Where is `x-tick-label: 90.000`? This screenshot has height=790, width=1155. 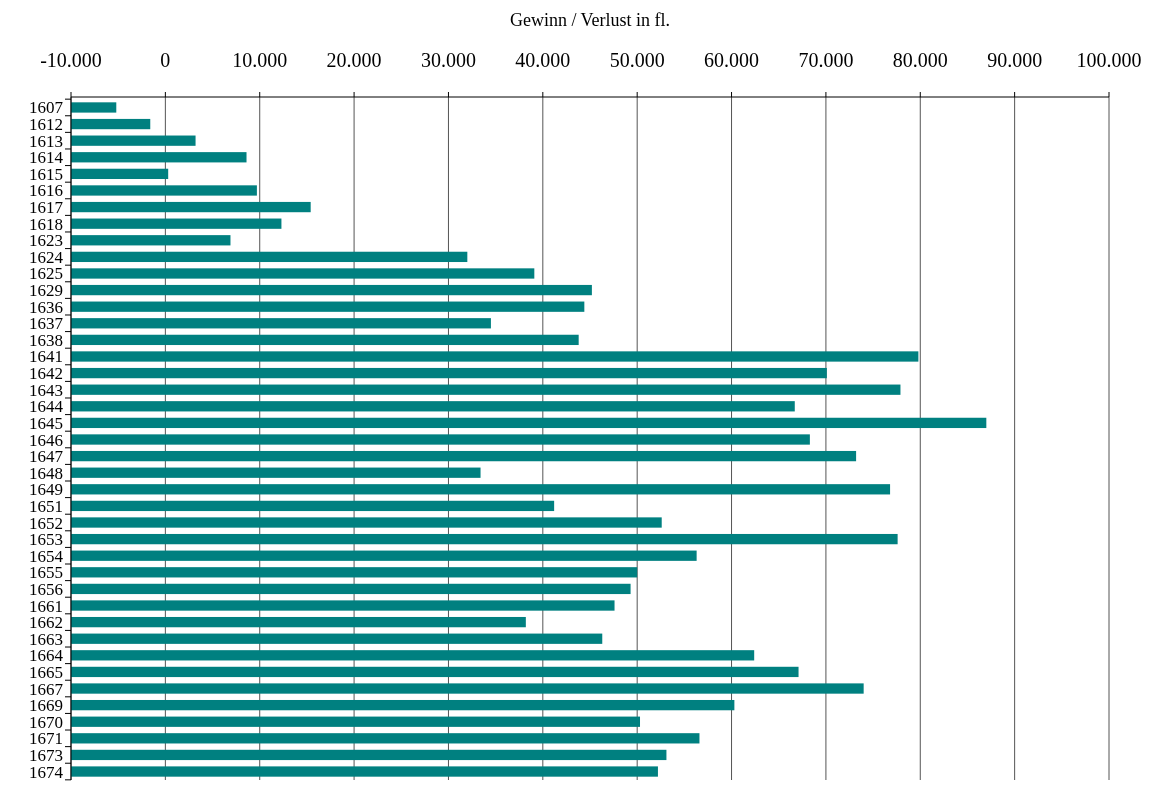
x-tick-label: 90.000 is located at coordinates (1015, 60).